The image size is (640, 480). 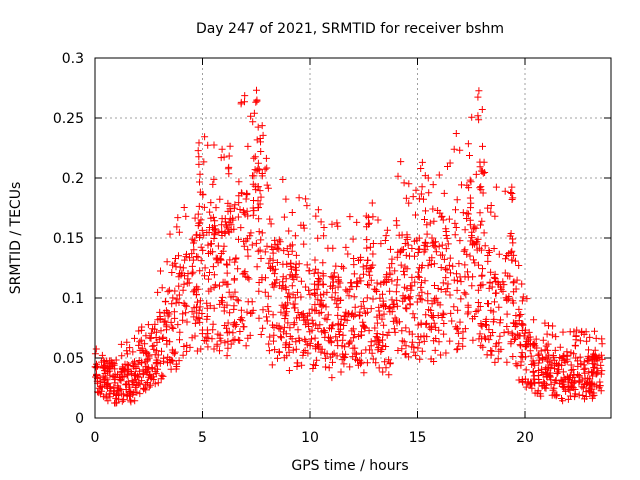 I want to click on y-tick-label: 0.1, so click(x=73, y=299).